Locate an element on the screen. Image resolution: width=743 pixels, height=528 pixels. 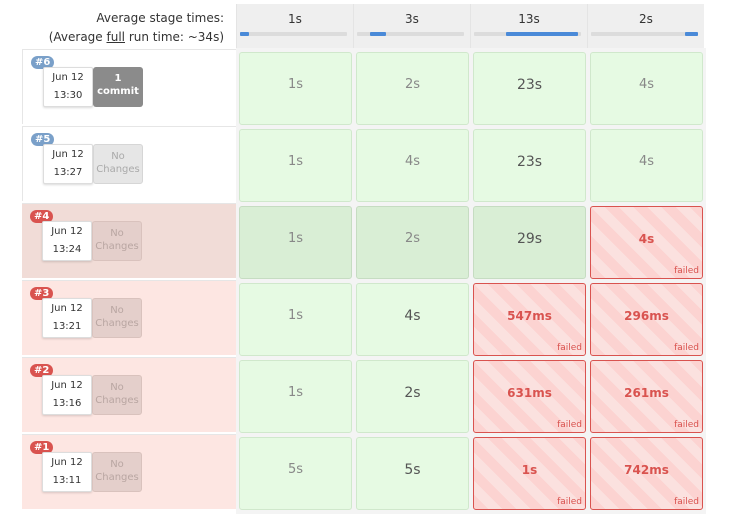
average-stage-times-text: Average stage times: is located at coordinates (160, 18).